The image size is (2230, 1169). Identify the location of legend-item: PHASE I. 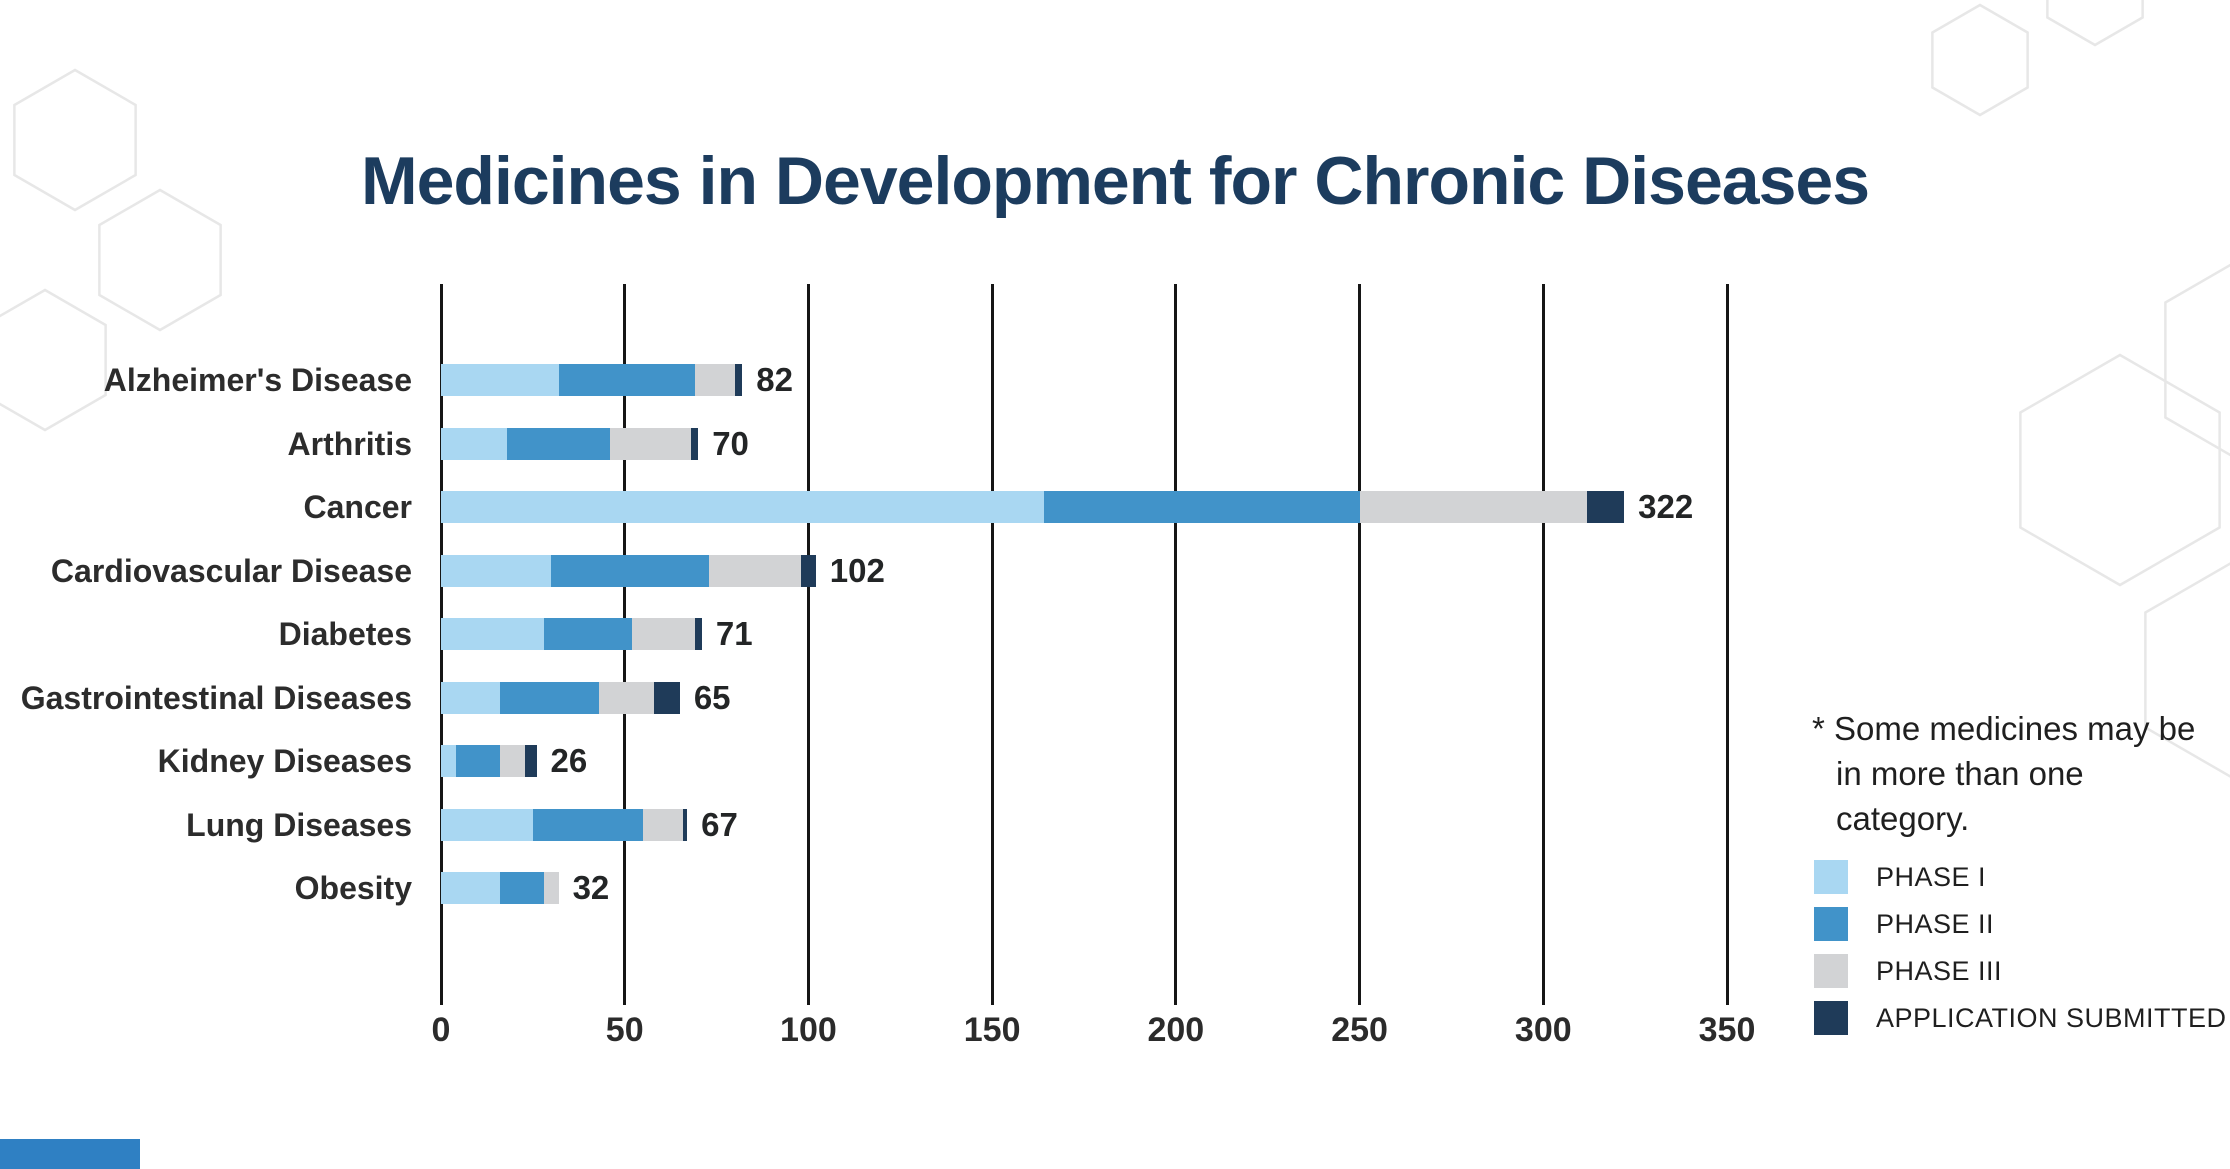
(2020, 877).